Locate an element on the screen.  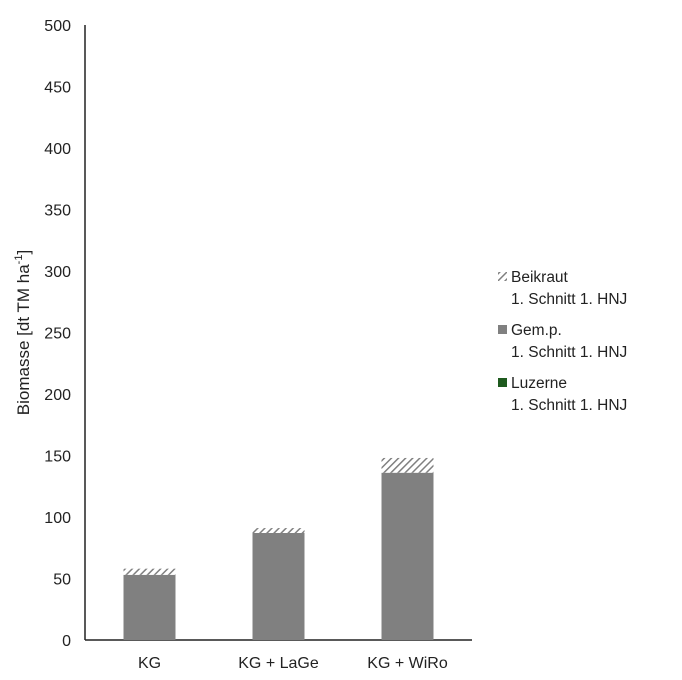
legend-label: Gem.p. is located at coordinates (536, 330).